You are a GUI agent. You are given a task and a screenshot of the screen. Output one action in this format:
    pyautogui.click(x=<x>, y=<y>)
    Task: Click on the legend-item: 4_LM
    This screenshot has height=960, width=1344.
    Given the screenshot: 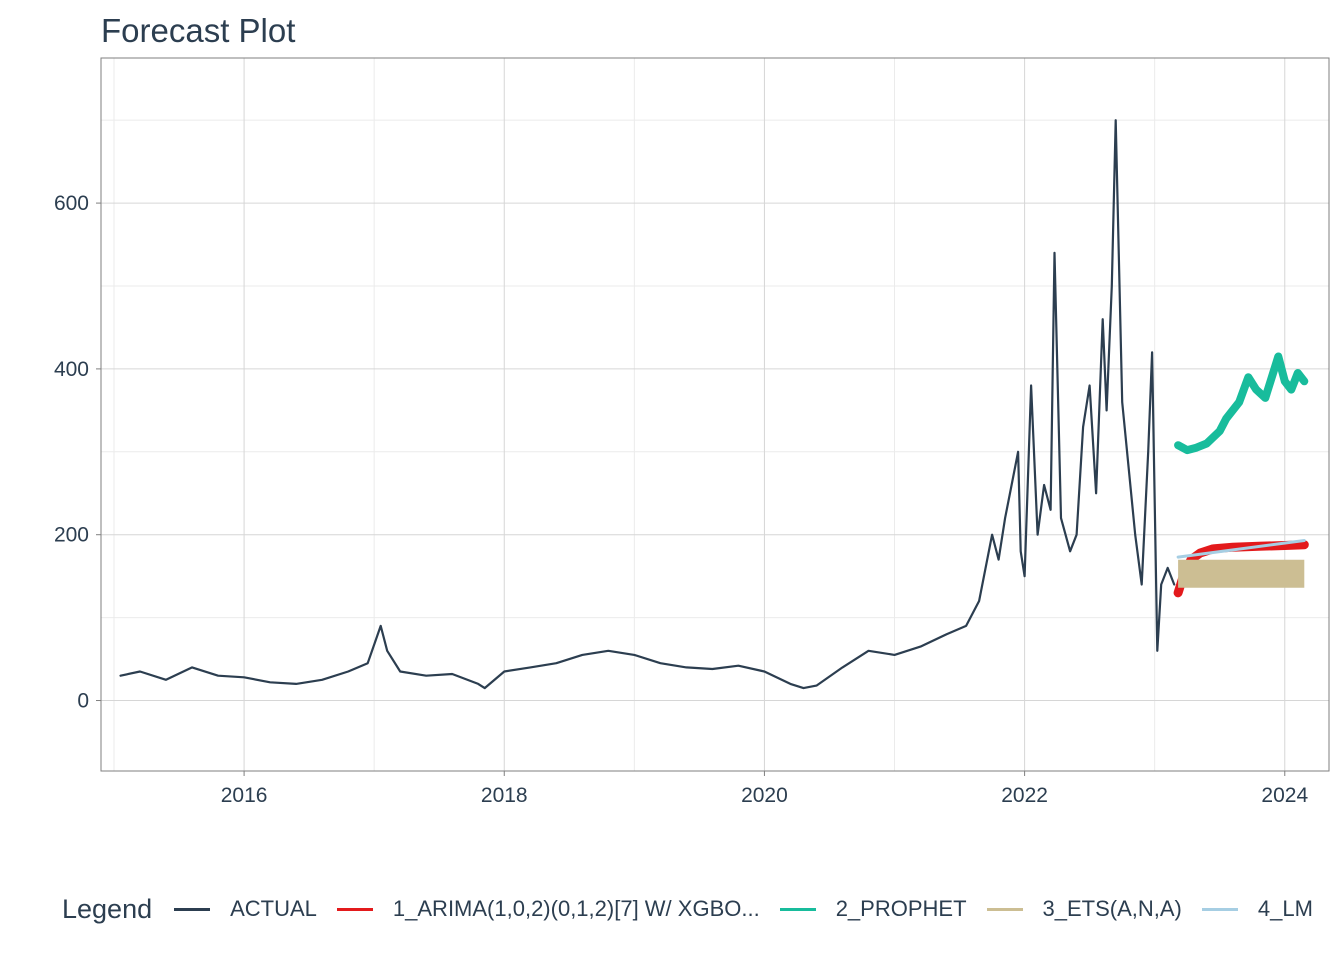 What is the action you would take?
    pyautogui.click(x=1257, y=909)
    